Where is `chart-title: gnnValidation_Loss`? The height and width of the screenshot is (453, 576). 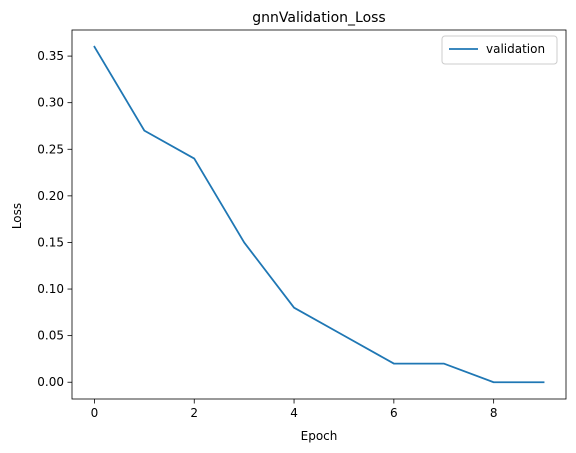 chart-title: gnnValidation_Loss is located at coordinates (318, 18).